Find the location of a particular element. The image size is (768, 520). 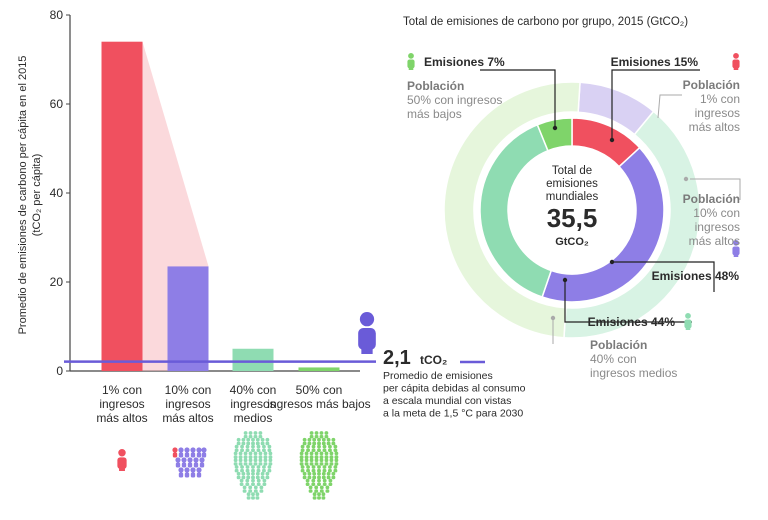

poblacion-label: 1% con is located at coordinates (720, 99).